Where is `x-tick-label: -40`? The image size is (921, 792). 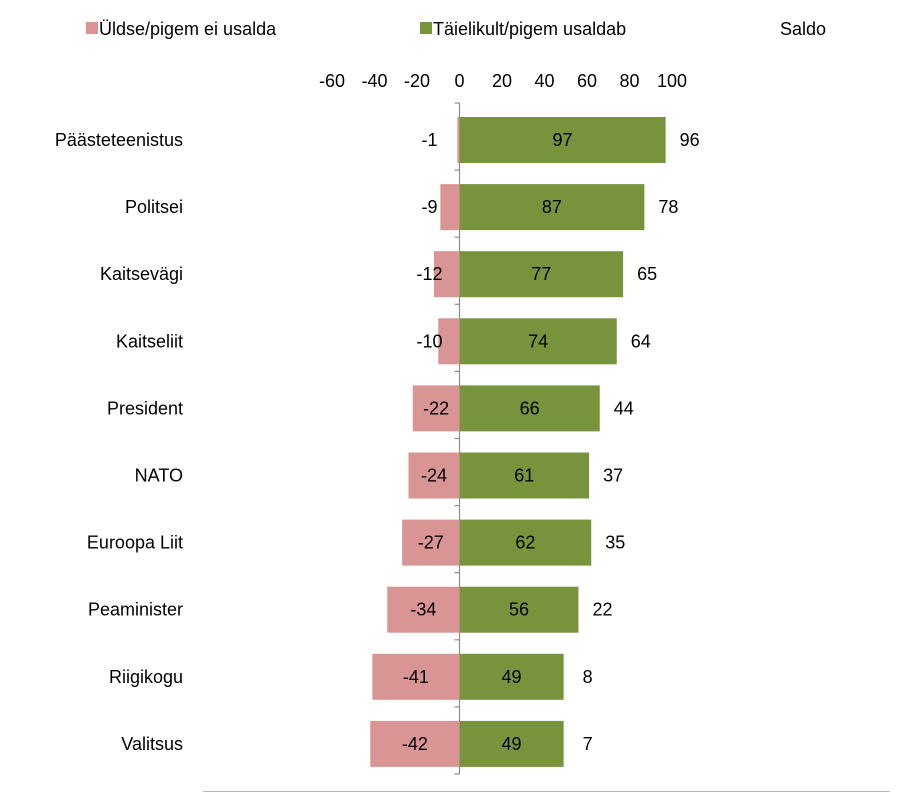
x-tick-label: -40 is located at coordinates (374, 81).